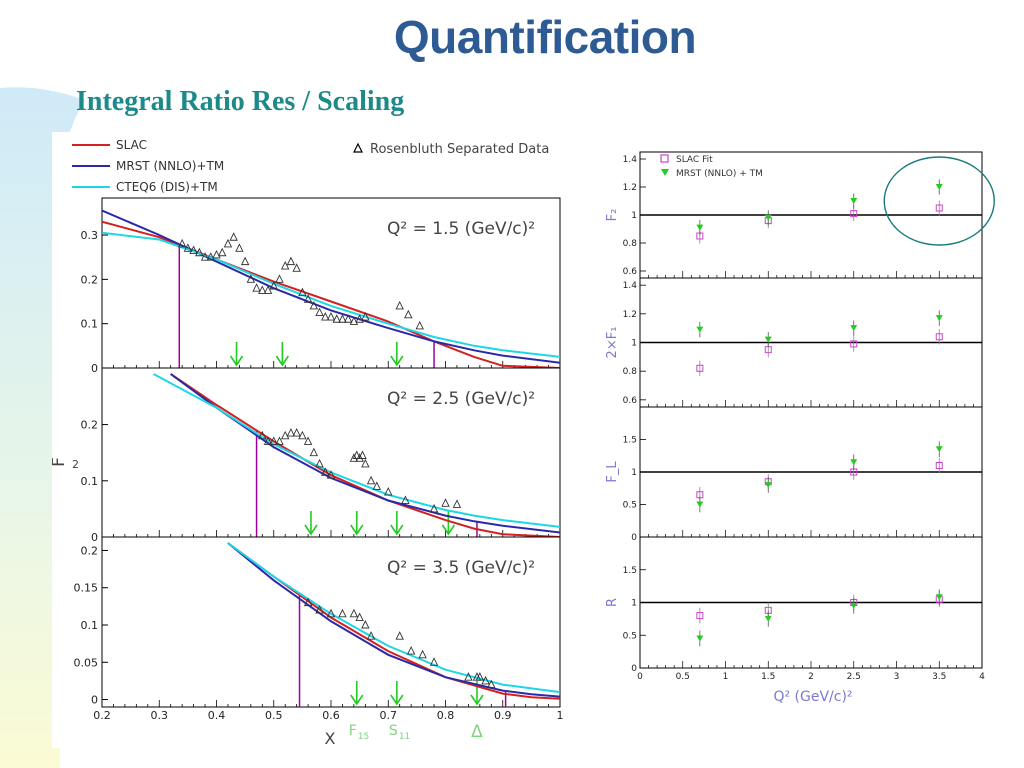 This screenshot has width=1024, height=768. What do you see at coordinates (630, 372) in the screenshot?
I see `right-panel-1-ytick-label: 0.8` at bounding box center [630, 372].